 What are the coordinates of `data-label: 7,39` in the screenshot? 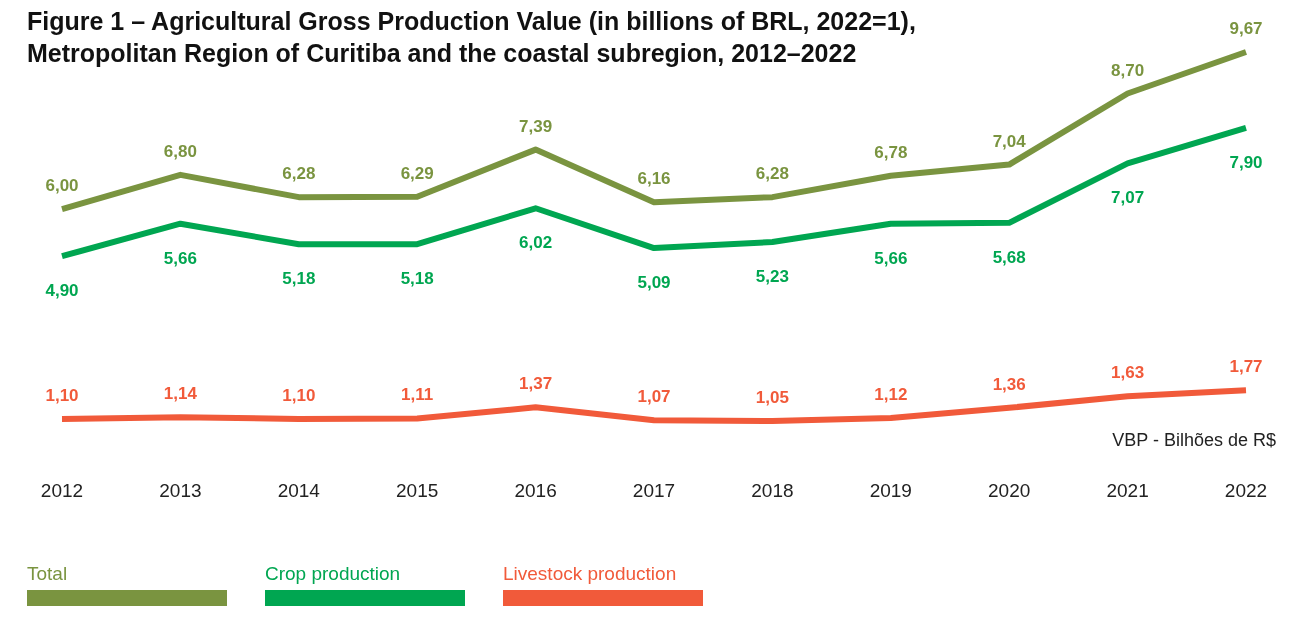 It's located at (536, 126).